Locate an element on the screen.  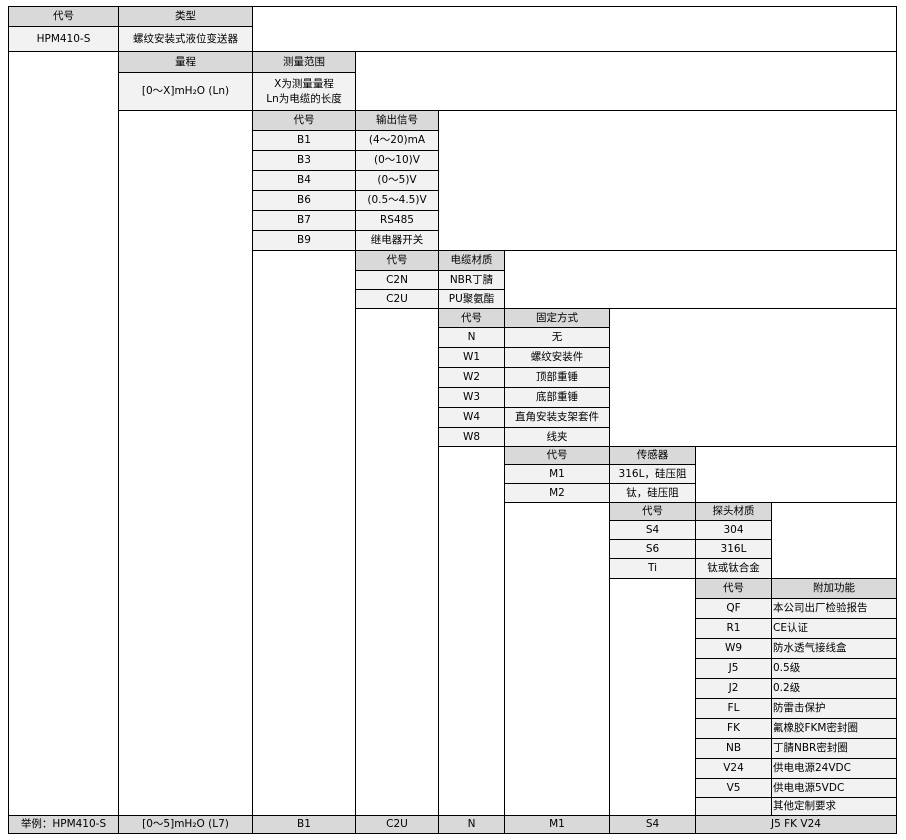
level-3-spacer is located at coordinates (397, 562).